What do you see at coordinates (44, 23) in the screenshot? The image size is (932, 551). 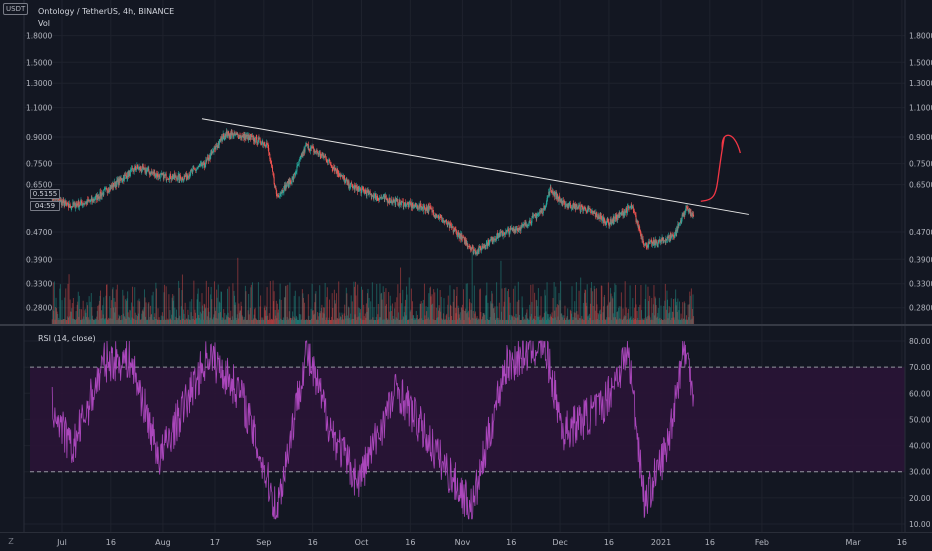 I see `volume-legend: Vol` at bounding box center [44, 23].